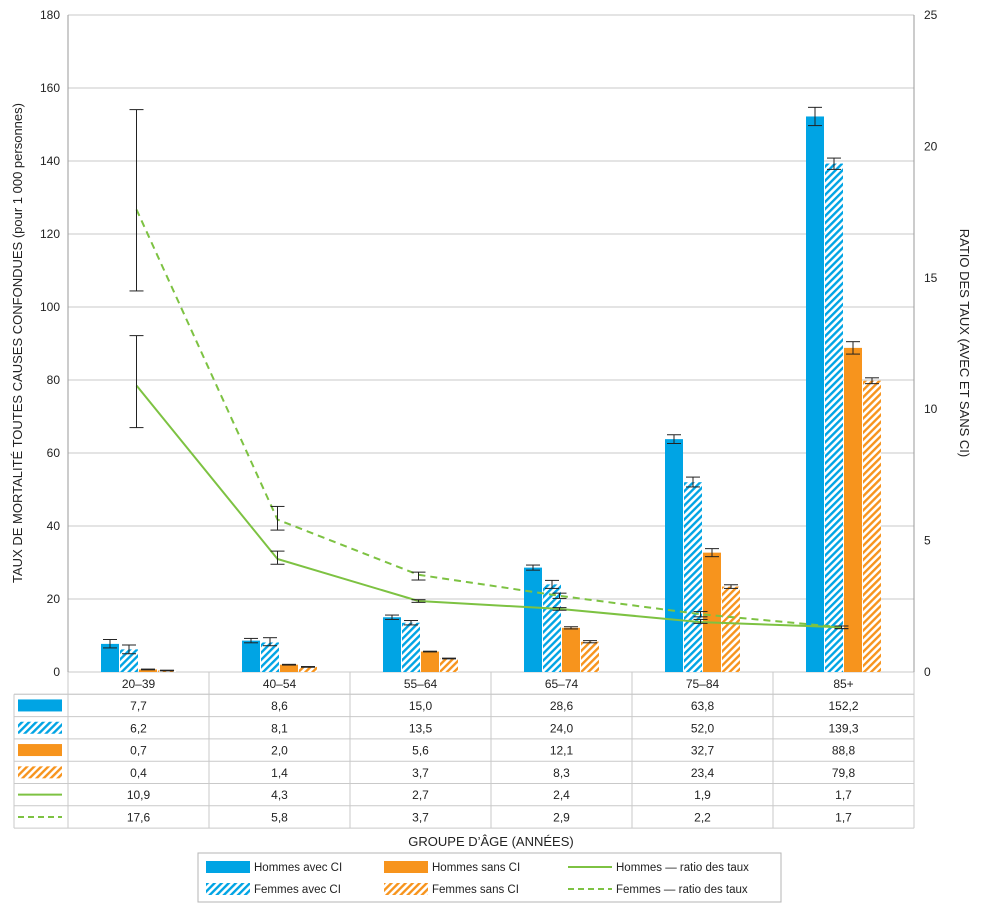  What do you see at coordinates (54, 526) in the screenshot?
I see `y-tick-label: 40` at bounding box center [54, 526].